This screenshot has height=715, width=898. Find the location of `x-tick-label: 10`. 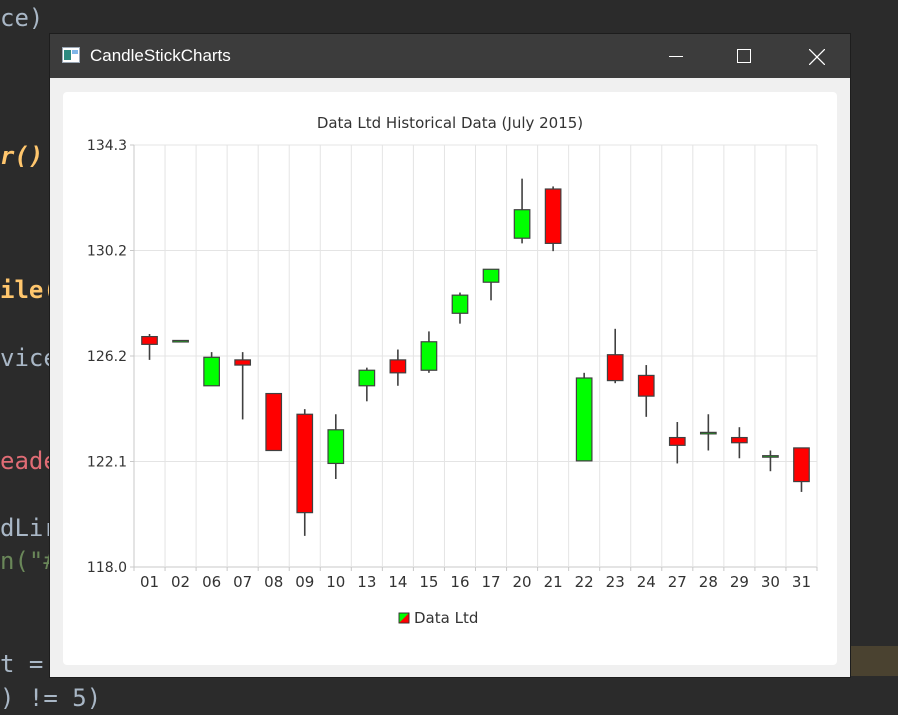

x-tick-label: 10 is located at coordinates (335, 582).